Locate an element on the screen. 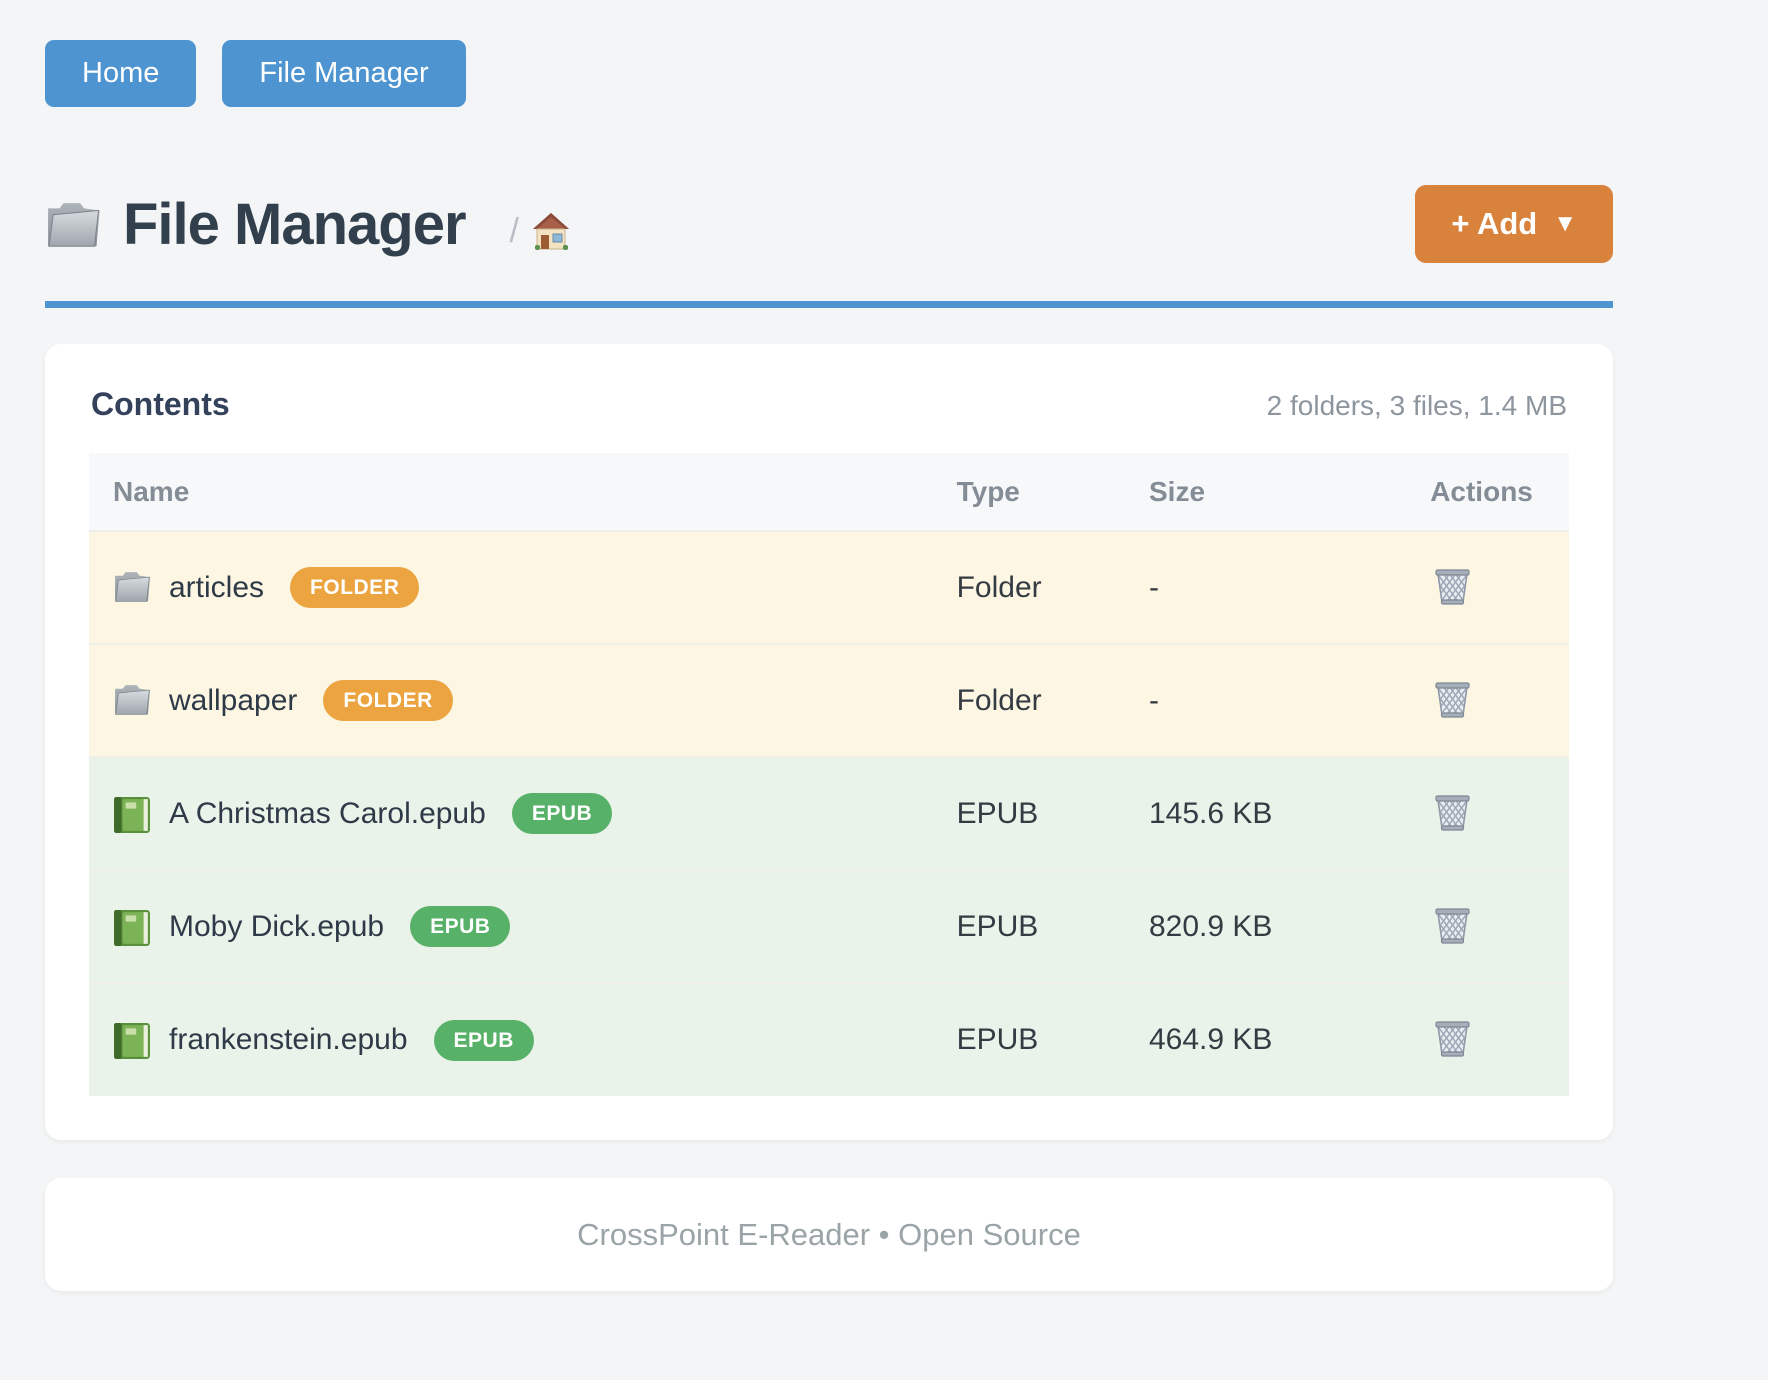 The image size is (1768, 1380). column-header-type: Type is located at coordinates (1028, 492).